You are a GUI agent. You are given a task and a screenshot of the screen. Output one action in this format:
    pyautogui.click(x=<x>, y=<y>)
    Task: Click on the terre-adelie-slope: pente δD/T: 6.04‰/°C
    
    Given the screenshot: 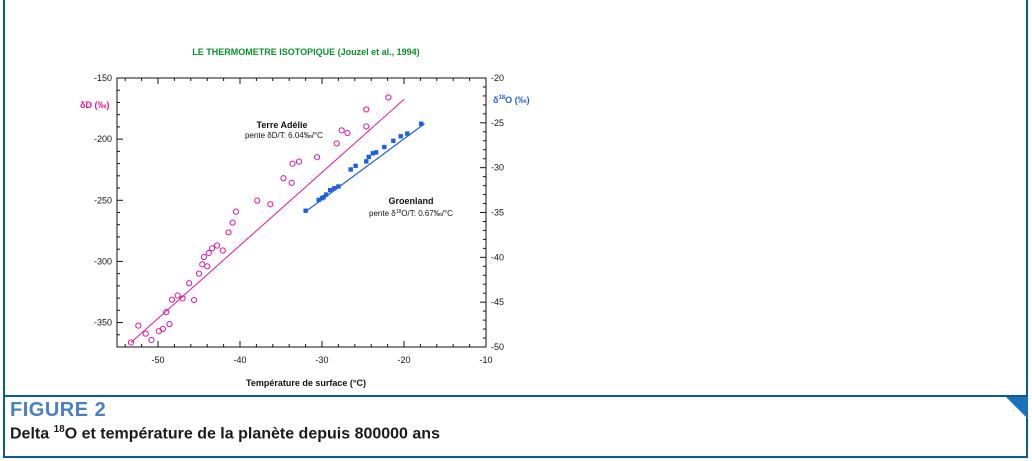 What is the action you would take?
    pyautogui.click(x=284, y=135)
    